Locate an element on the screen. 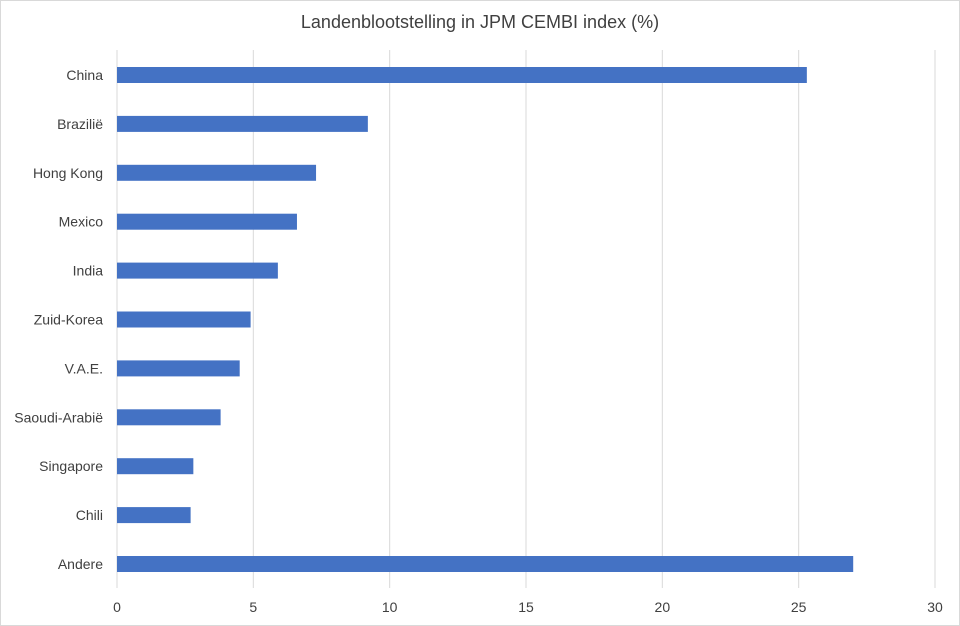 This screenshot has width=960, height=626. category-label: Hong Kong is located at coordinates (68, 173).